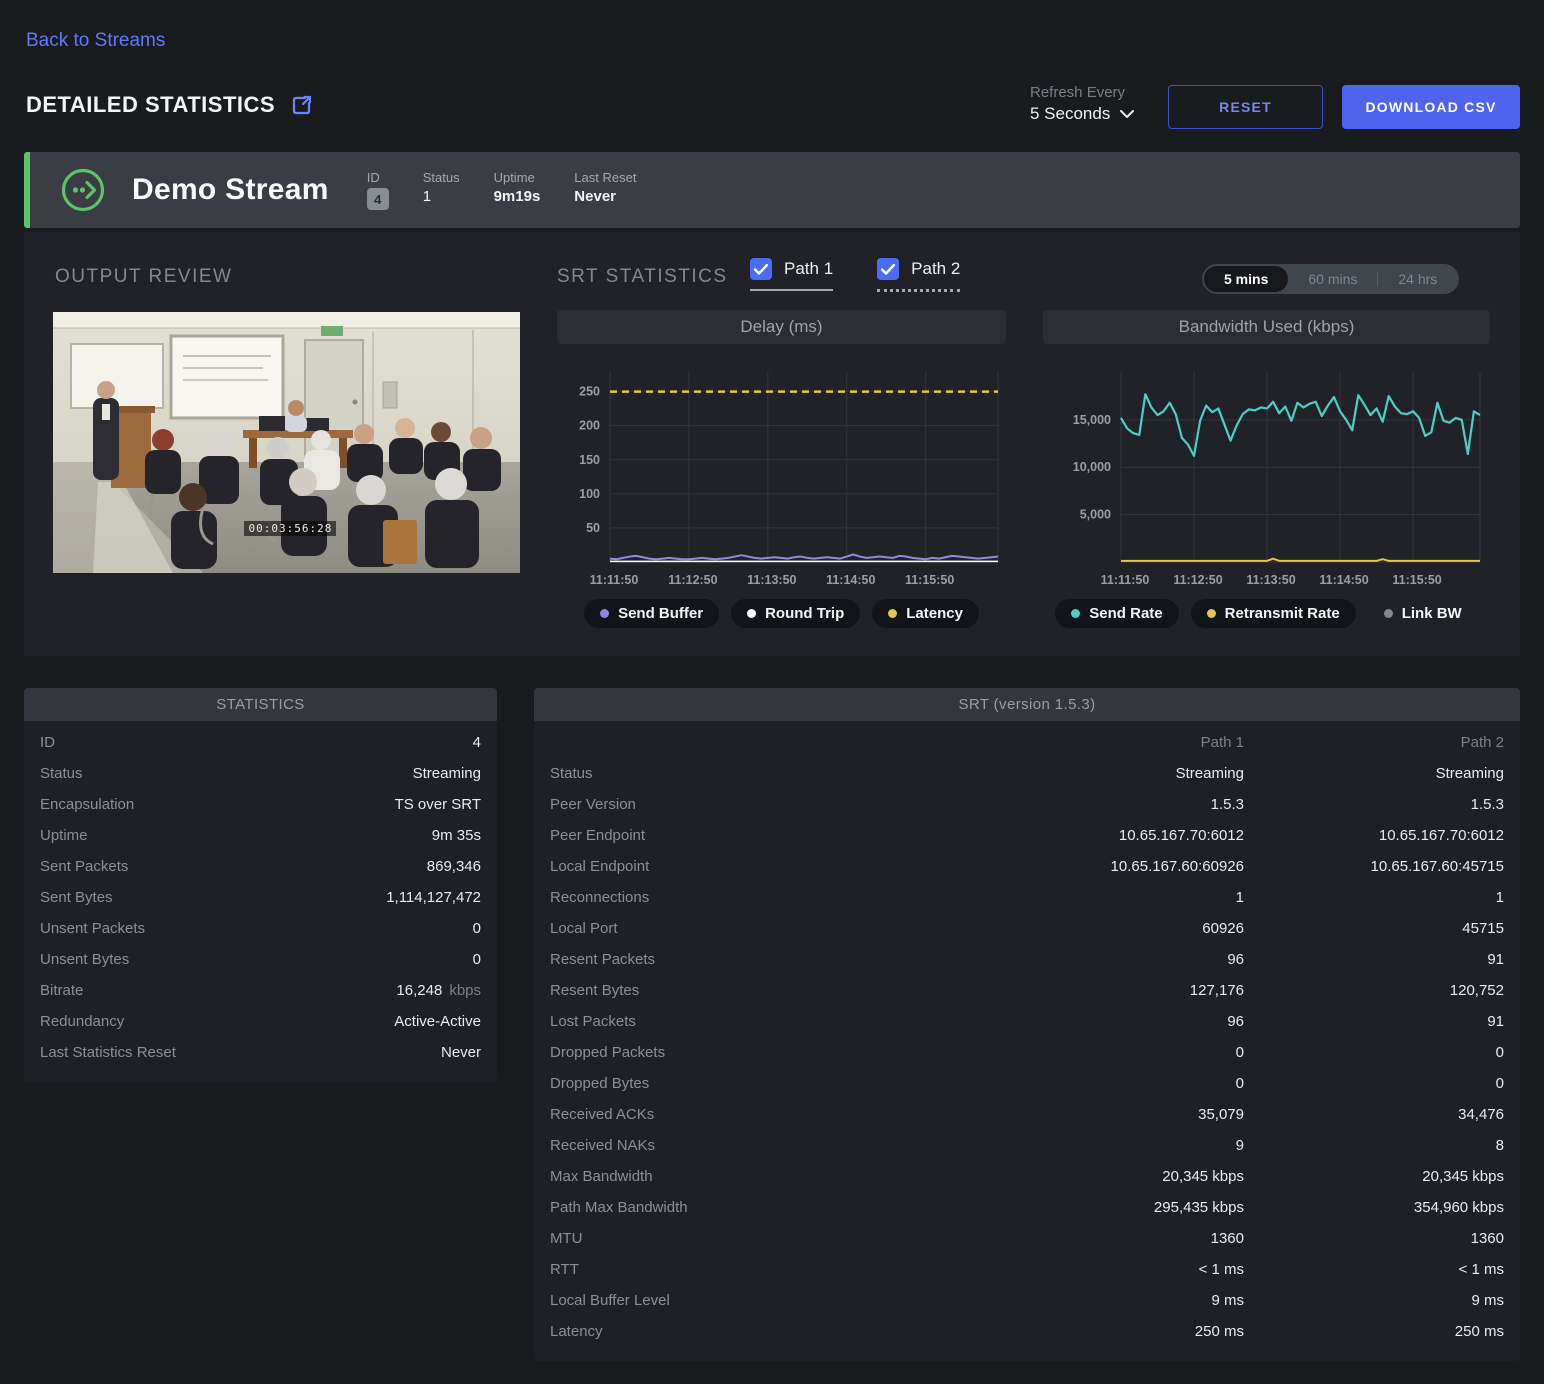  What do you see at coordinates (652, 613) in the screenshot?
I see `legend-send-buffer: Send Buffer` at bounding box center [652, 613].